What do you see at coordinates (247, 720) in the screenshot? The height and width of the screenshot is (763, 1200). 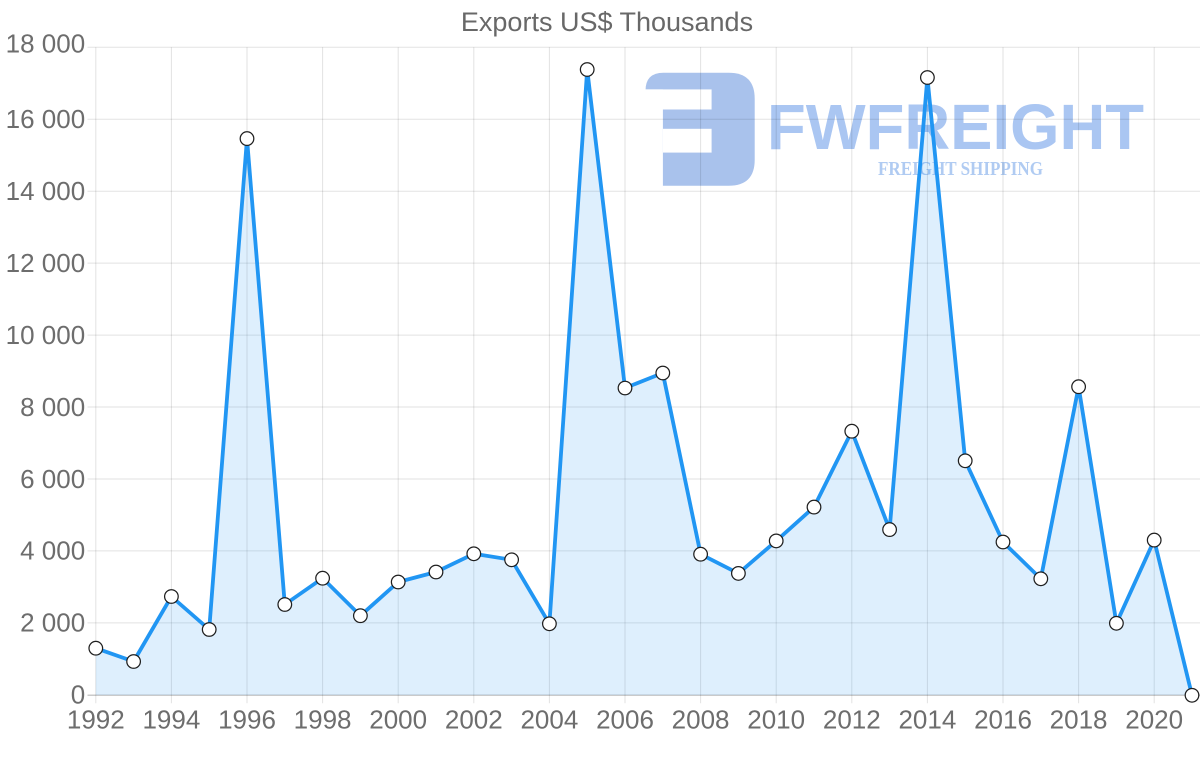 I see `svg-text: 1996` at bounding box center [247, 720].